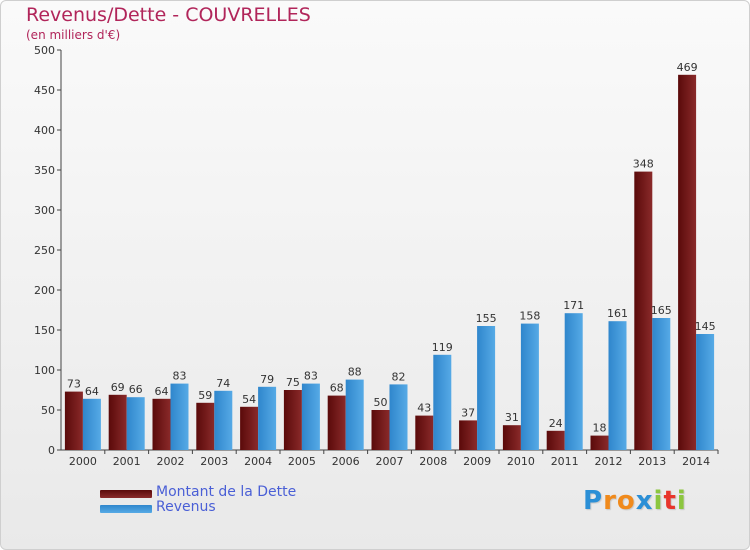 The width and height of the screenshot is (750, 550). What do you see at coordinates (44, 370) in the screenshot?
I see `y-tick-label: 100` at bounding box center [44, 370].